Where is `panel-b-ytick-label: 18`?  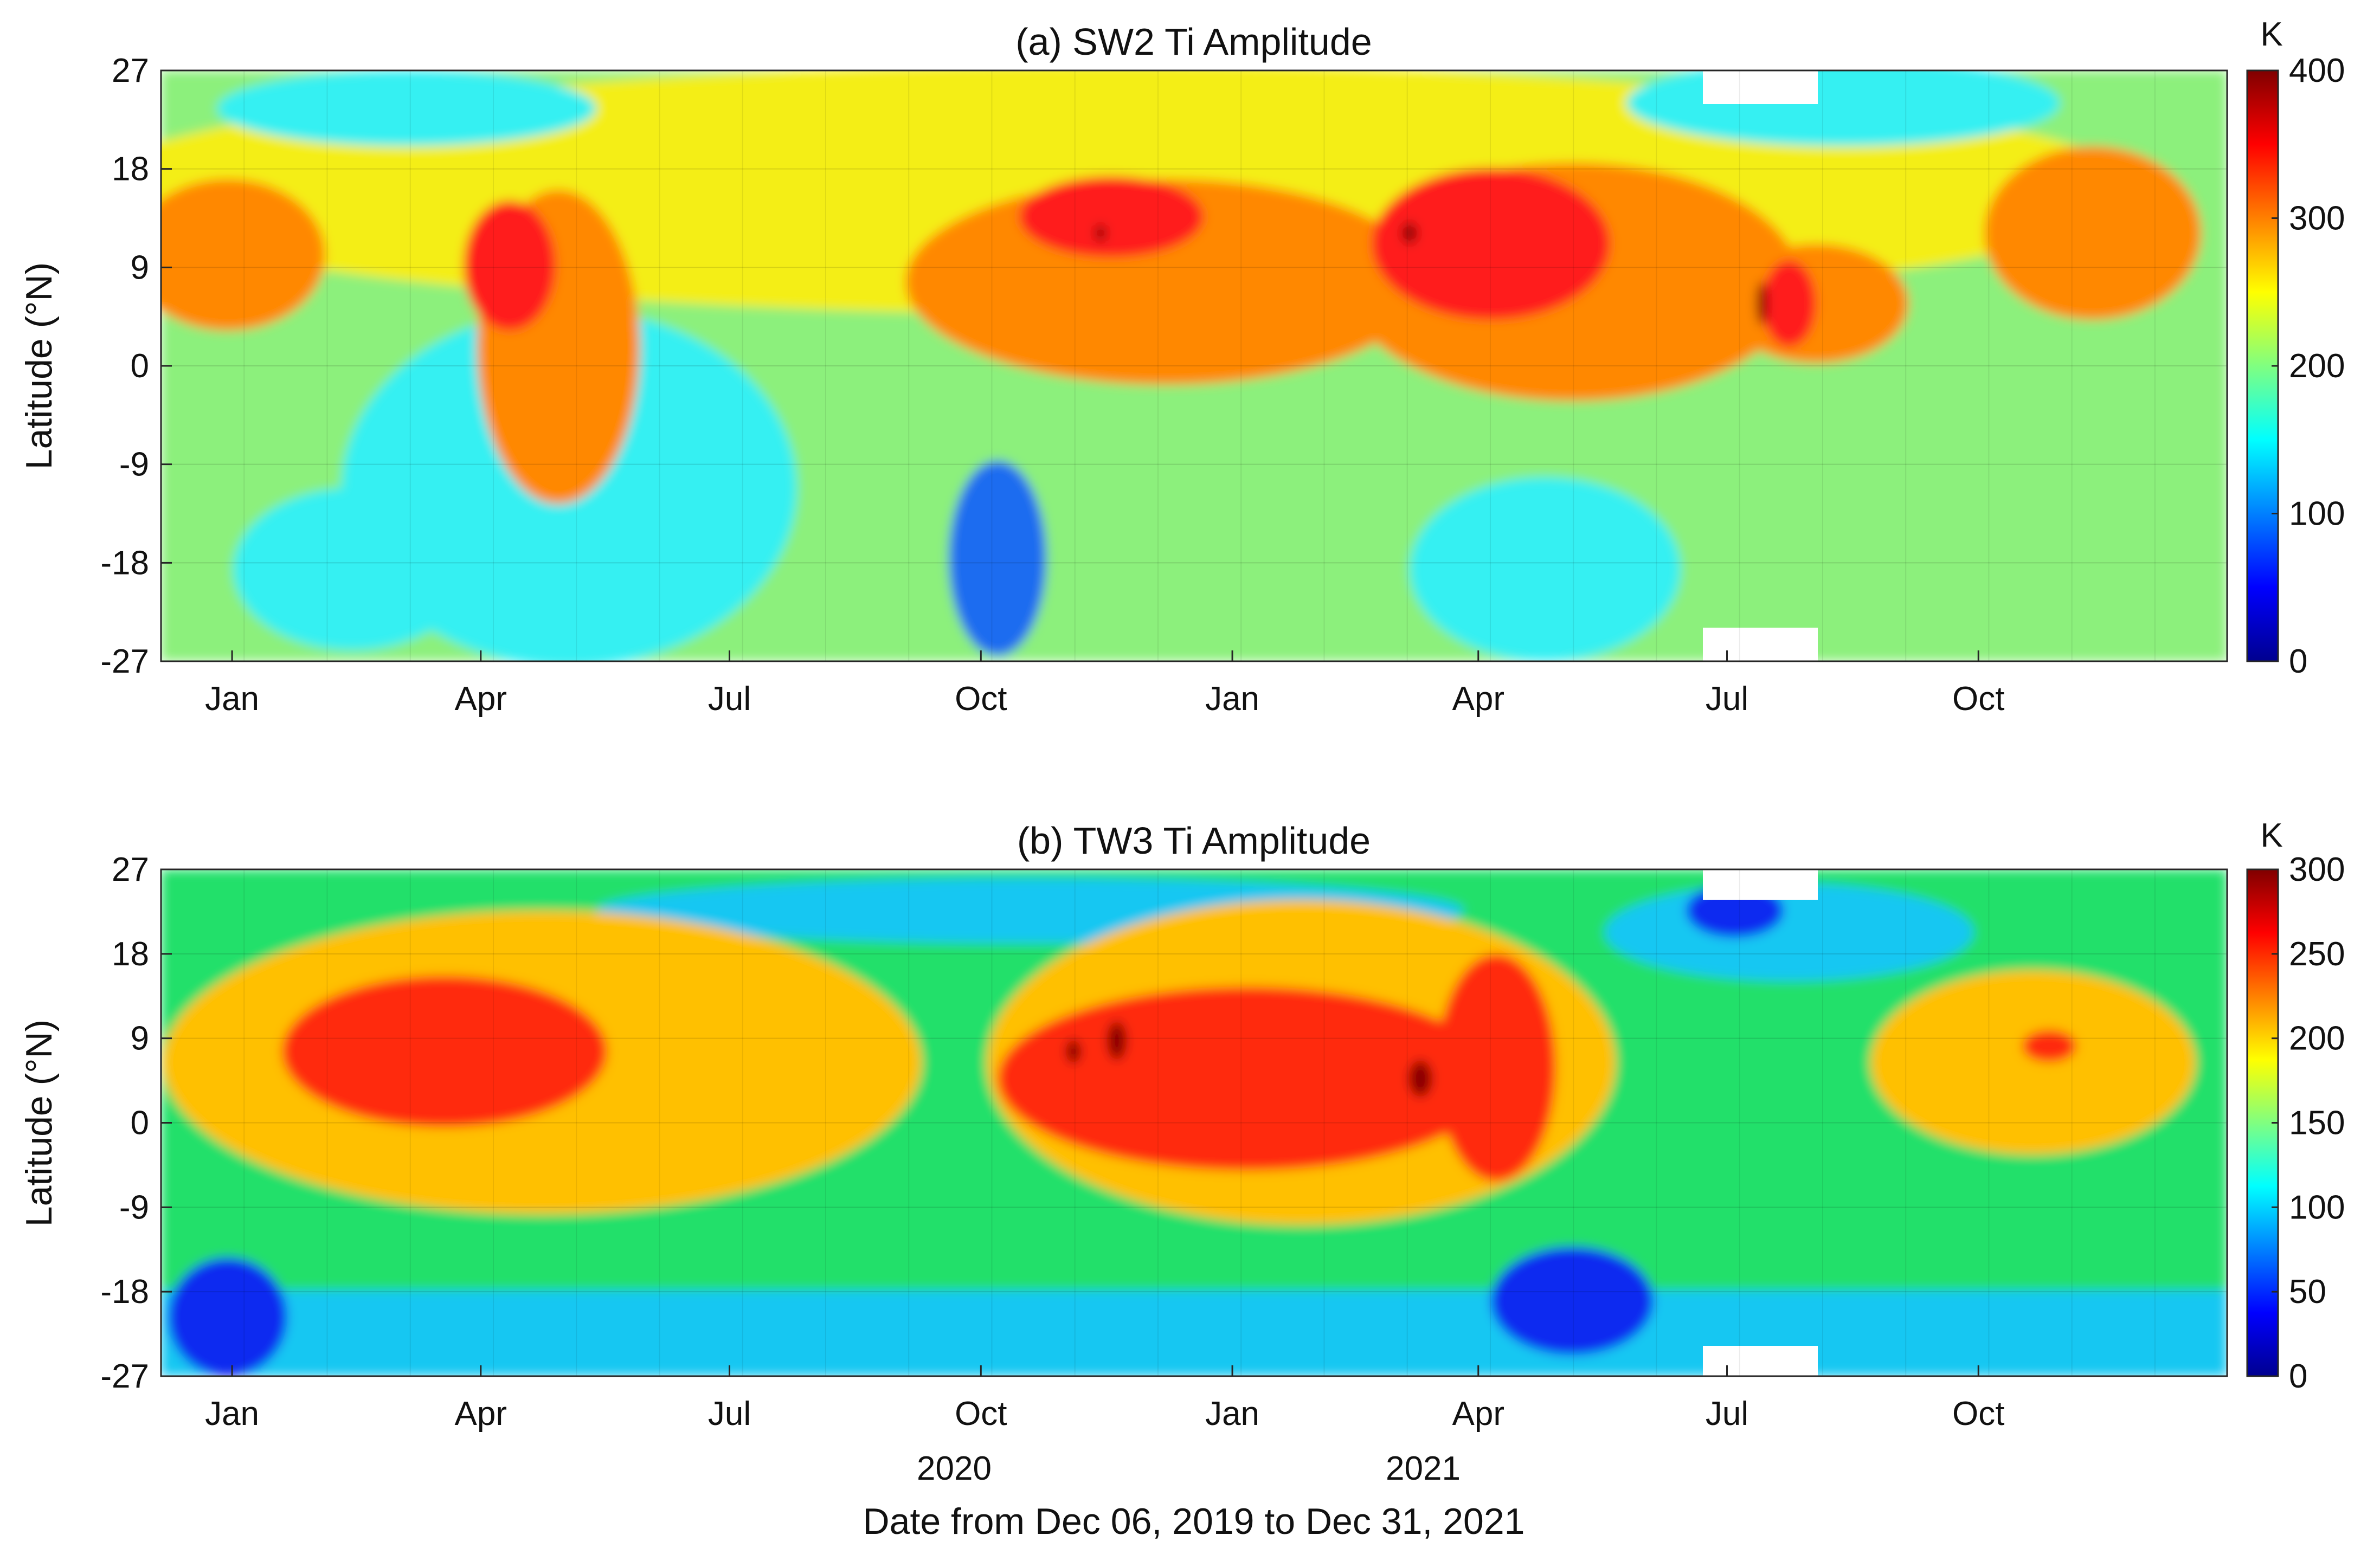 panel-b-ytick-label: 18 is located at coordinates (130, 955).